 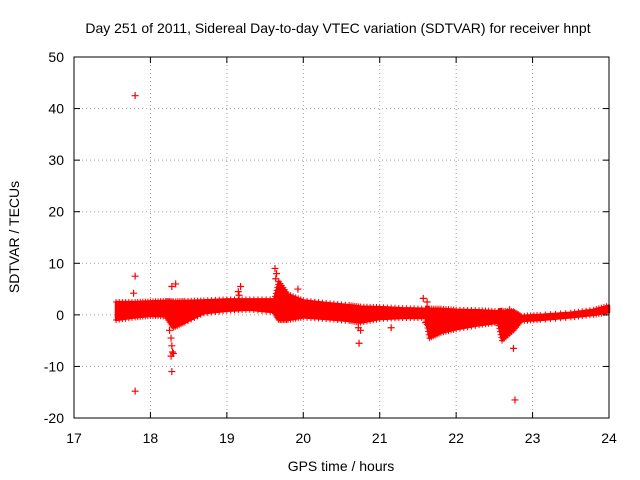 What do you see at coordinates (60, 315) in the screenshot?
I see `y-tick-label: 0` at bounding box center [60, 315].